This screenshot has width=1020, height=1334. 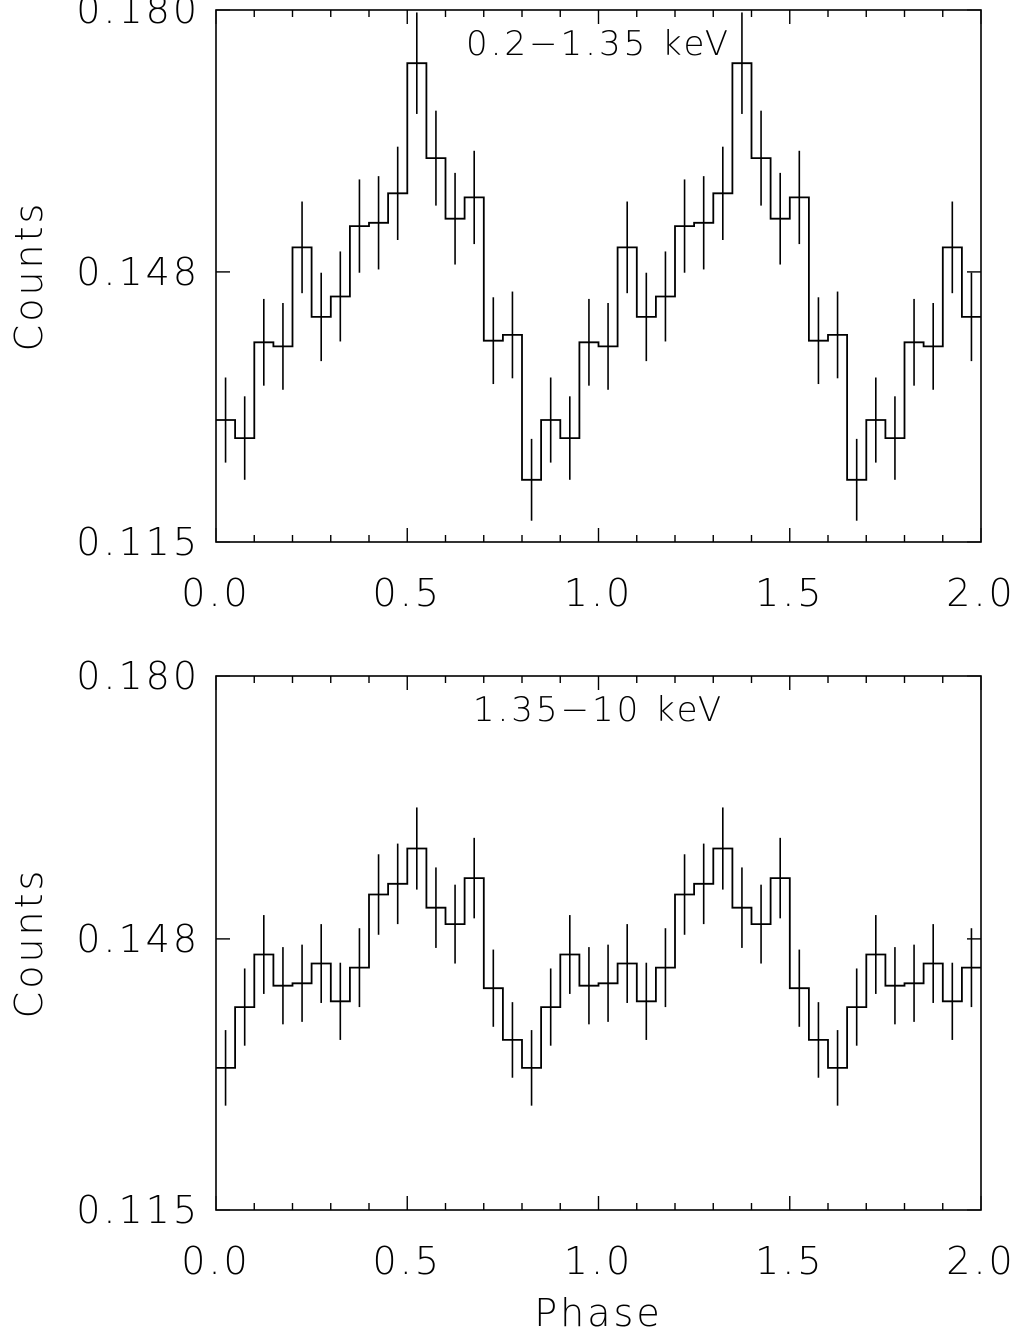 I want to click on count-rate-histogram, so click(x=598, y=958).